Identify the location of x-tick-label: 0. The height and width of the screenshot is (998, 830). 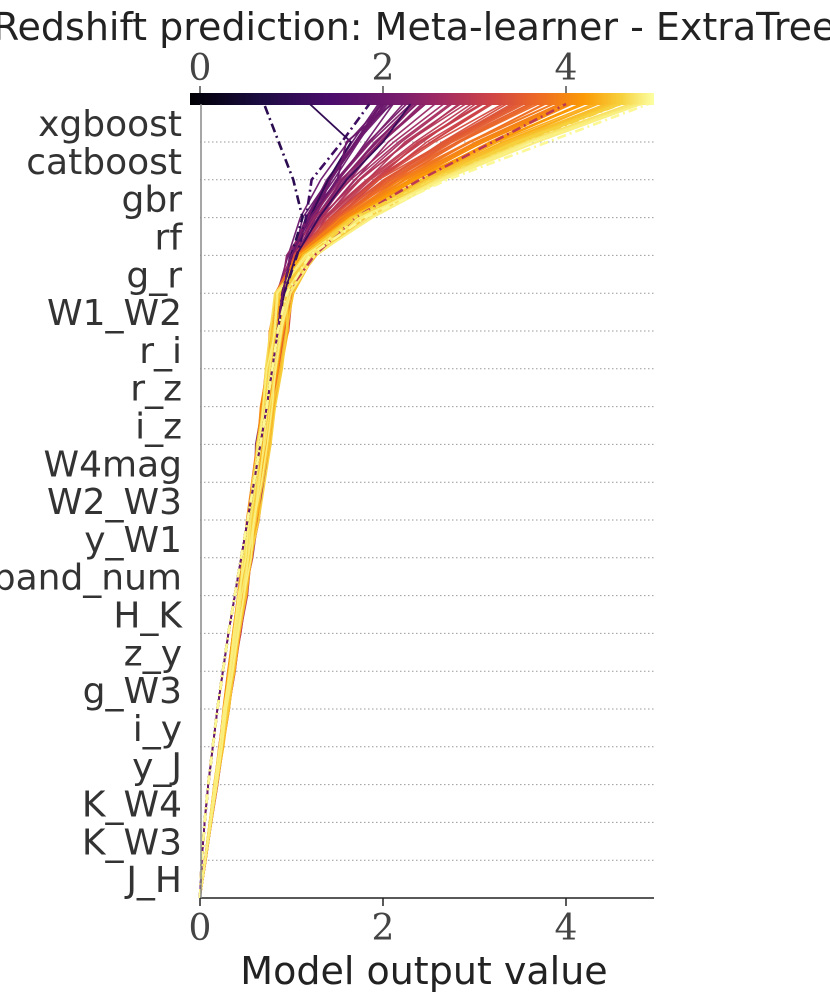
(200, 928).